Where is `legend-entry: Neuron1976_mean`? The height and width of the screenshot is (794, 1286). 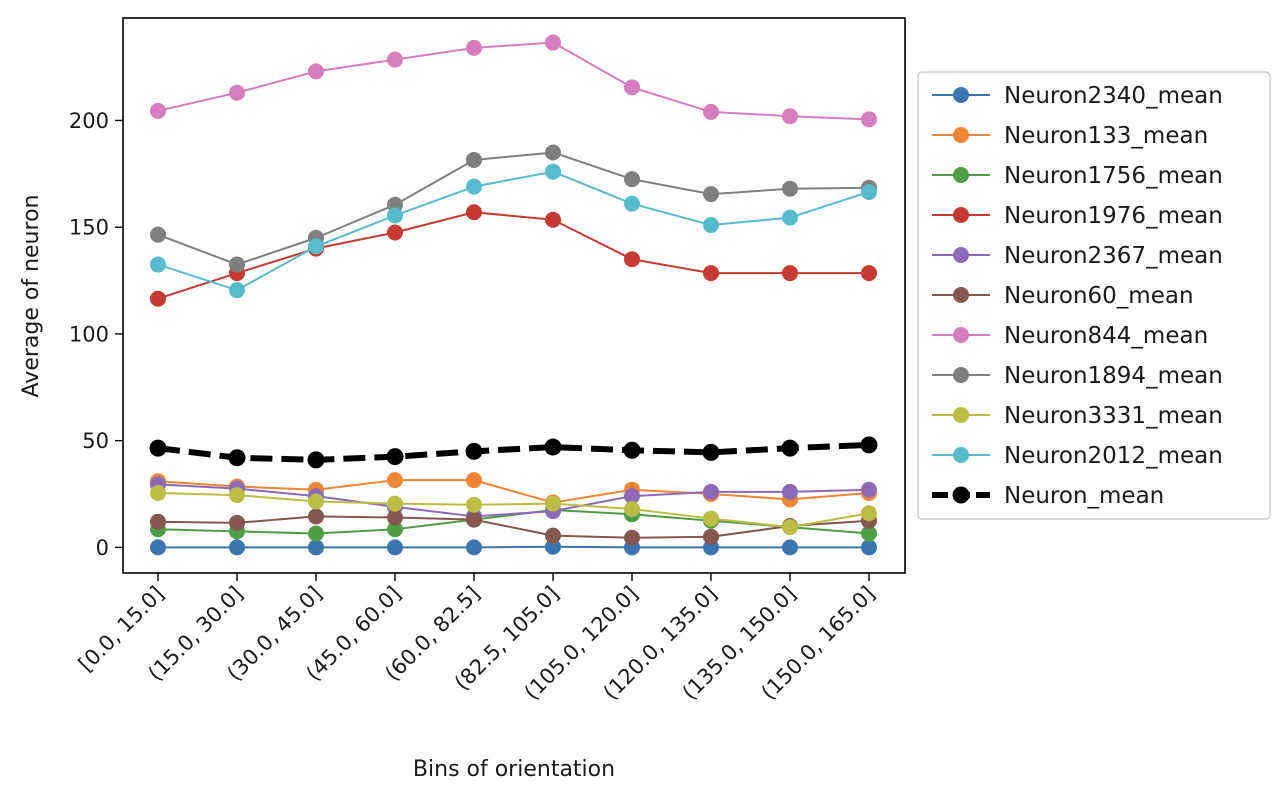 legend-entry: Neuron1976_mean is located at coordinates (1077, 216).